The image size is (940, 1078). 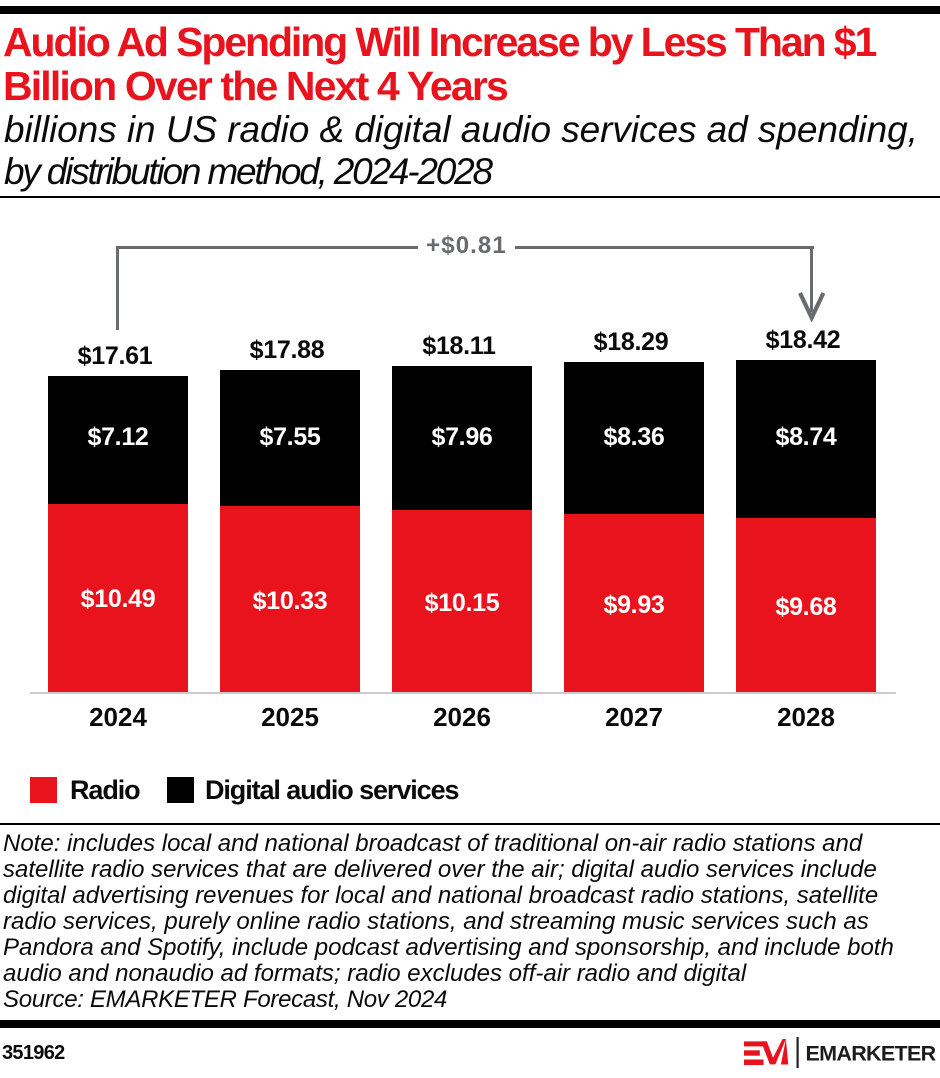 What do you see at coordinates (871, 1054) in the screenshot?
I see `svg-text: EMARKETER` at bounding box center [871, 1054].